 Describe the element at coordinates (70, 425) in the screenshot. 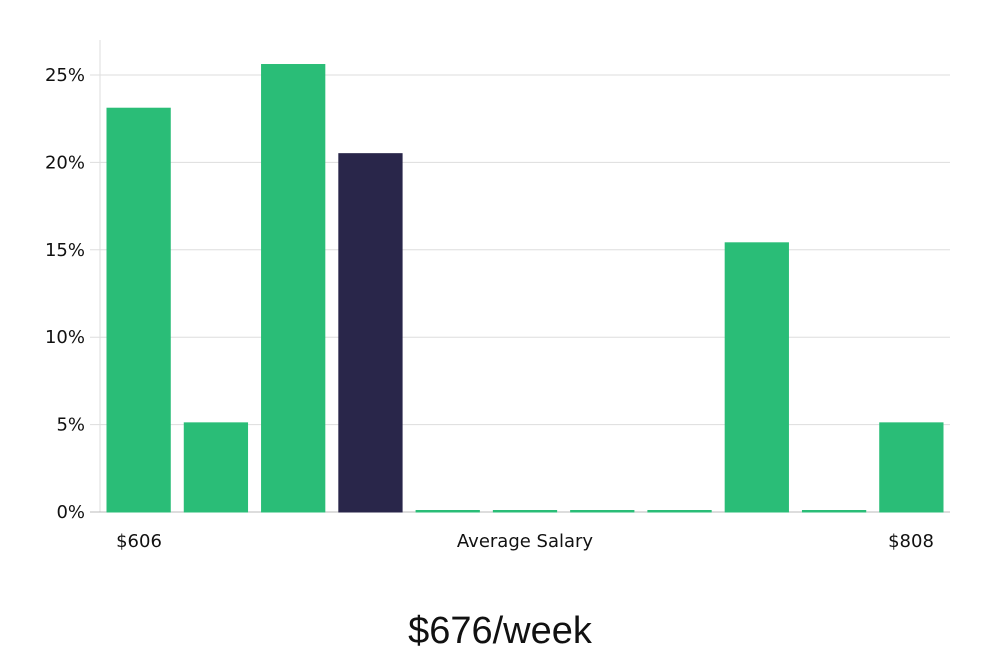

I see `y-tick-label: 5%` at that location.